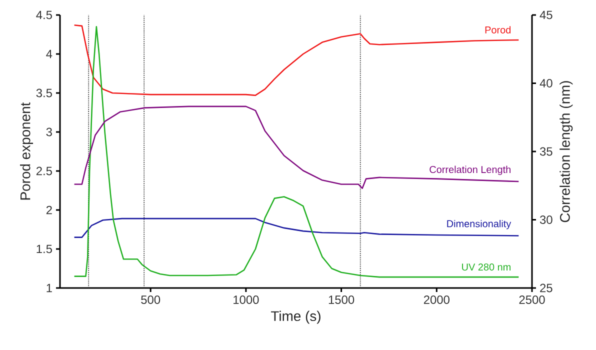 The image size is (596, 350). Describe the element at coordinates (479, 225) in the screenshot. I see `series-label: Dimensionality` at that location.